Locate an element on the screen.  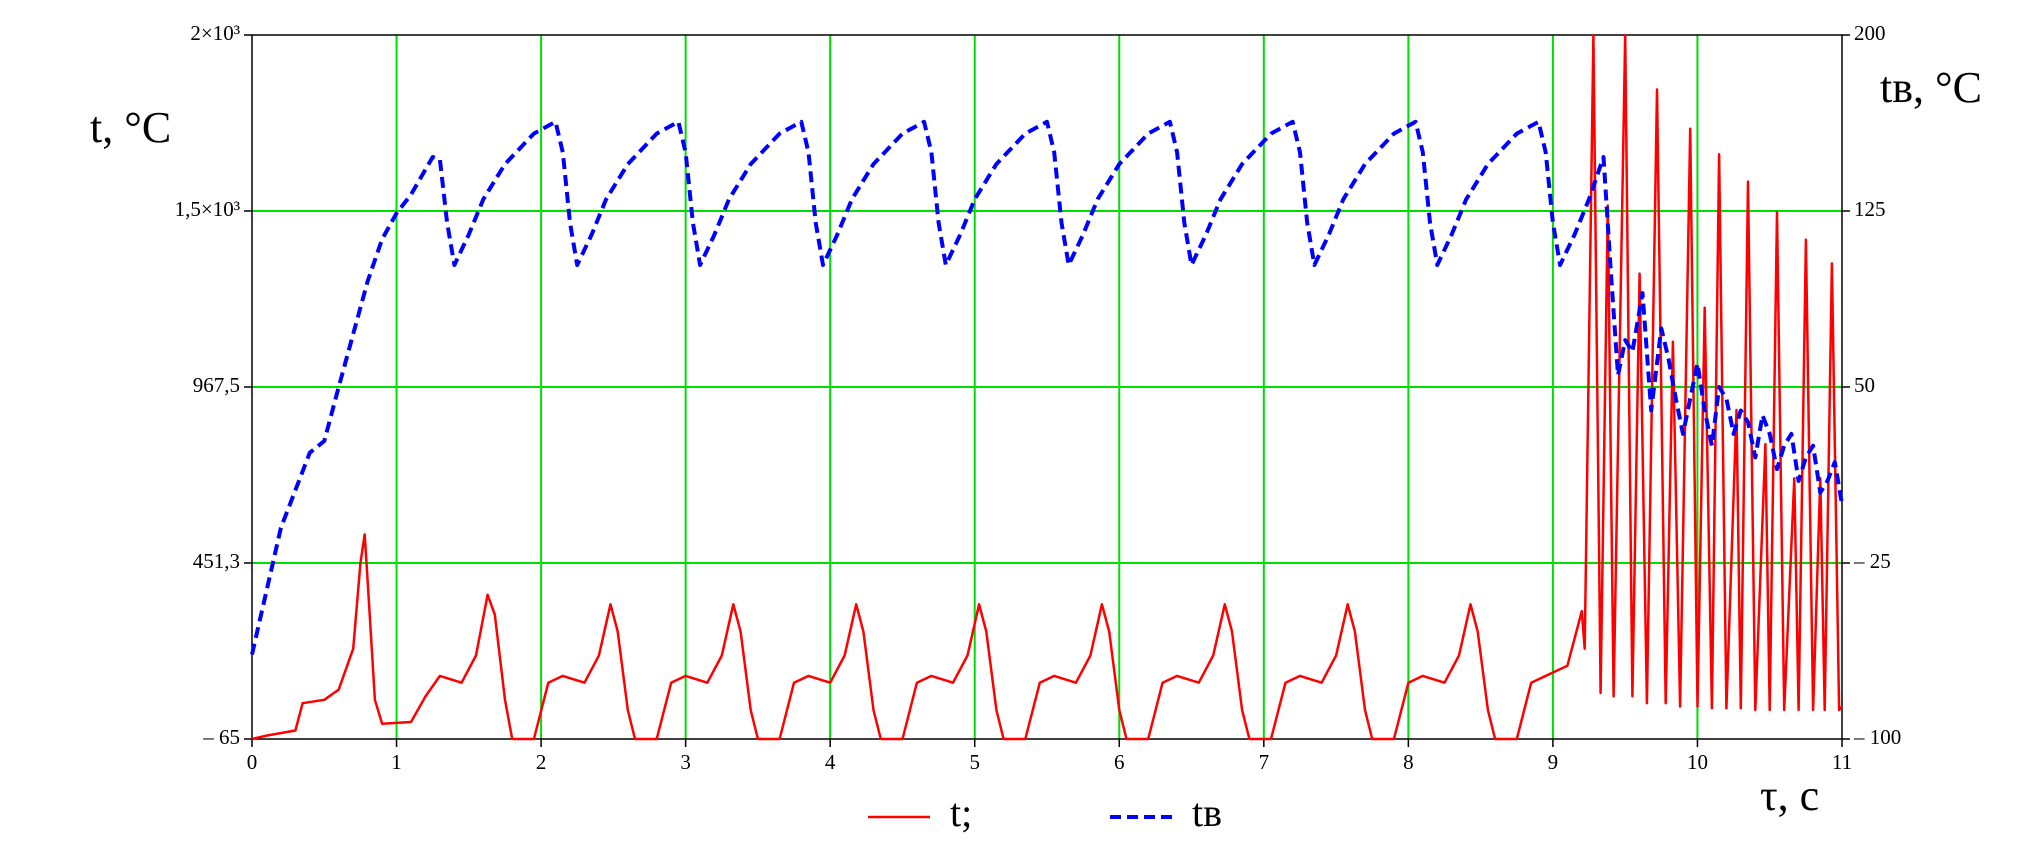
legend-label: tв is located at coordinates (1207, 812).